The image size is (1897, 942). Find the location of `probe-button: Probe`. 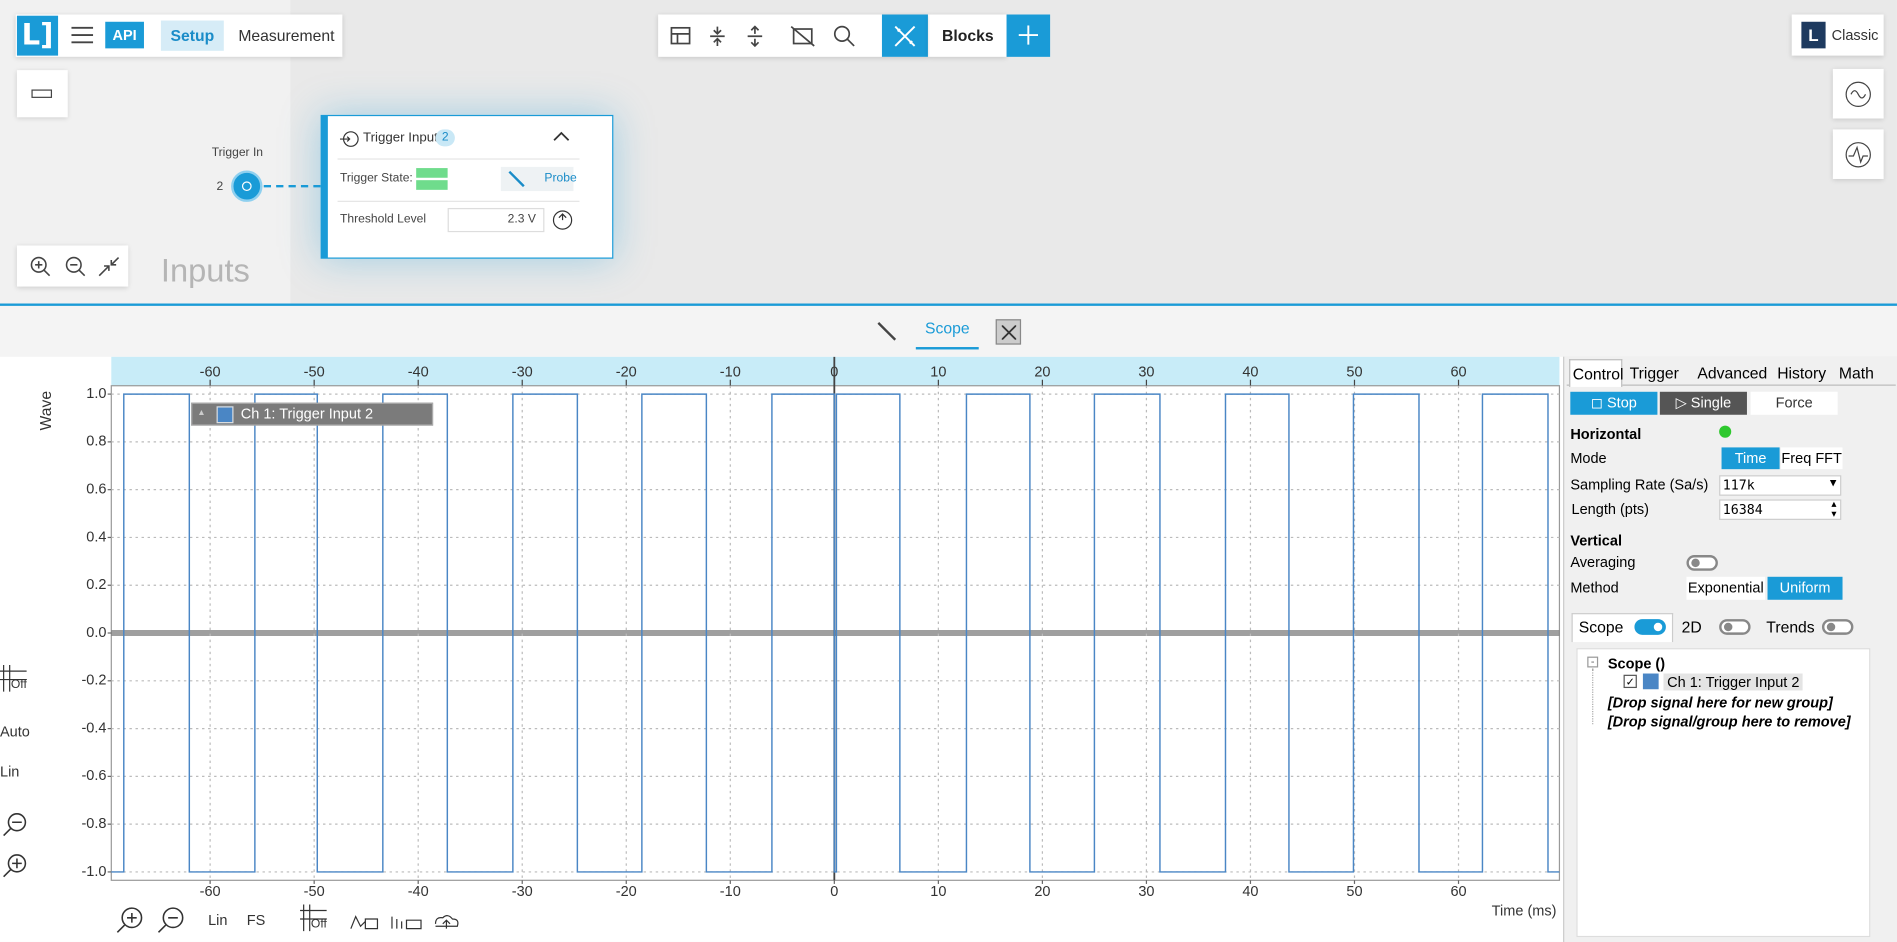

probe-button: Probe is located at coordinates (538, 179).